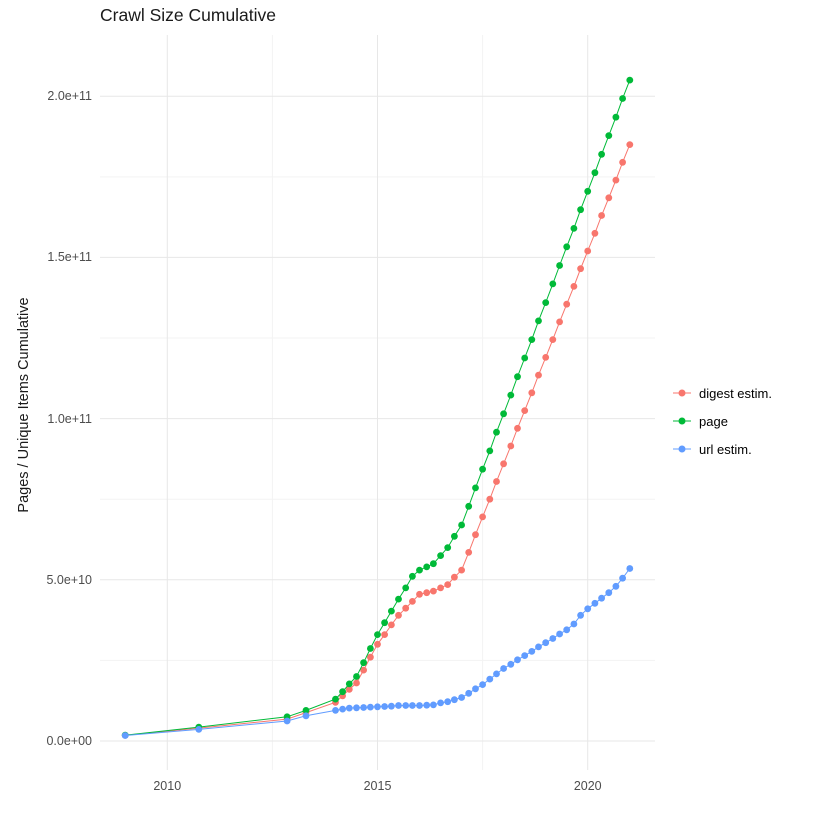  I want to click on y-tick-label: 2.0e+11, so click(69, 96).